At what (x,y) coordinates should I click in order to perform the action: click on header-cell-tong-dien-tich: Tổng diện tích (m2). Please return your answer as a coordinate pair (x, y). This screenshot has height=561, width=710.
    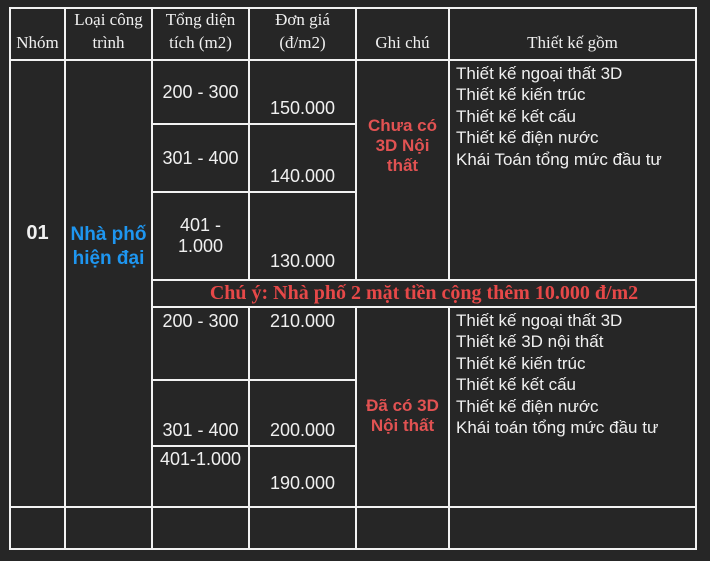
    Looking at the image, I should click on (201, 35).